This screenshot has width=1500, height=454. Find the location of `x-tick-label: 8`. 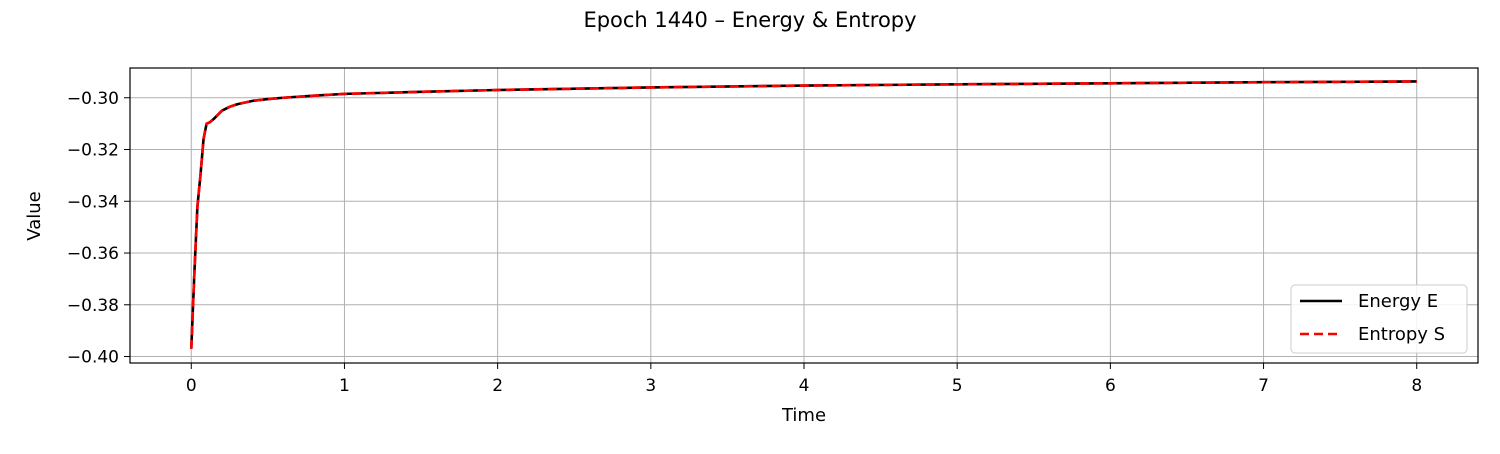

x-tick-label: 8 is located at coordinates (1416, 386).